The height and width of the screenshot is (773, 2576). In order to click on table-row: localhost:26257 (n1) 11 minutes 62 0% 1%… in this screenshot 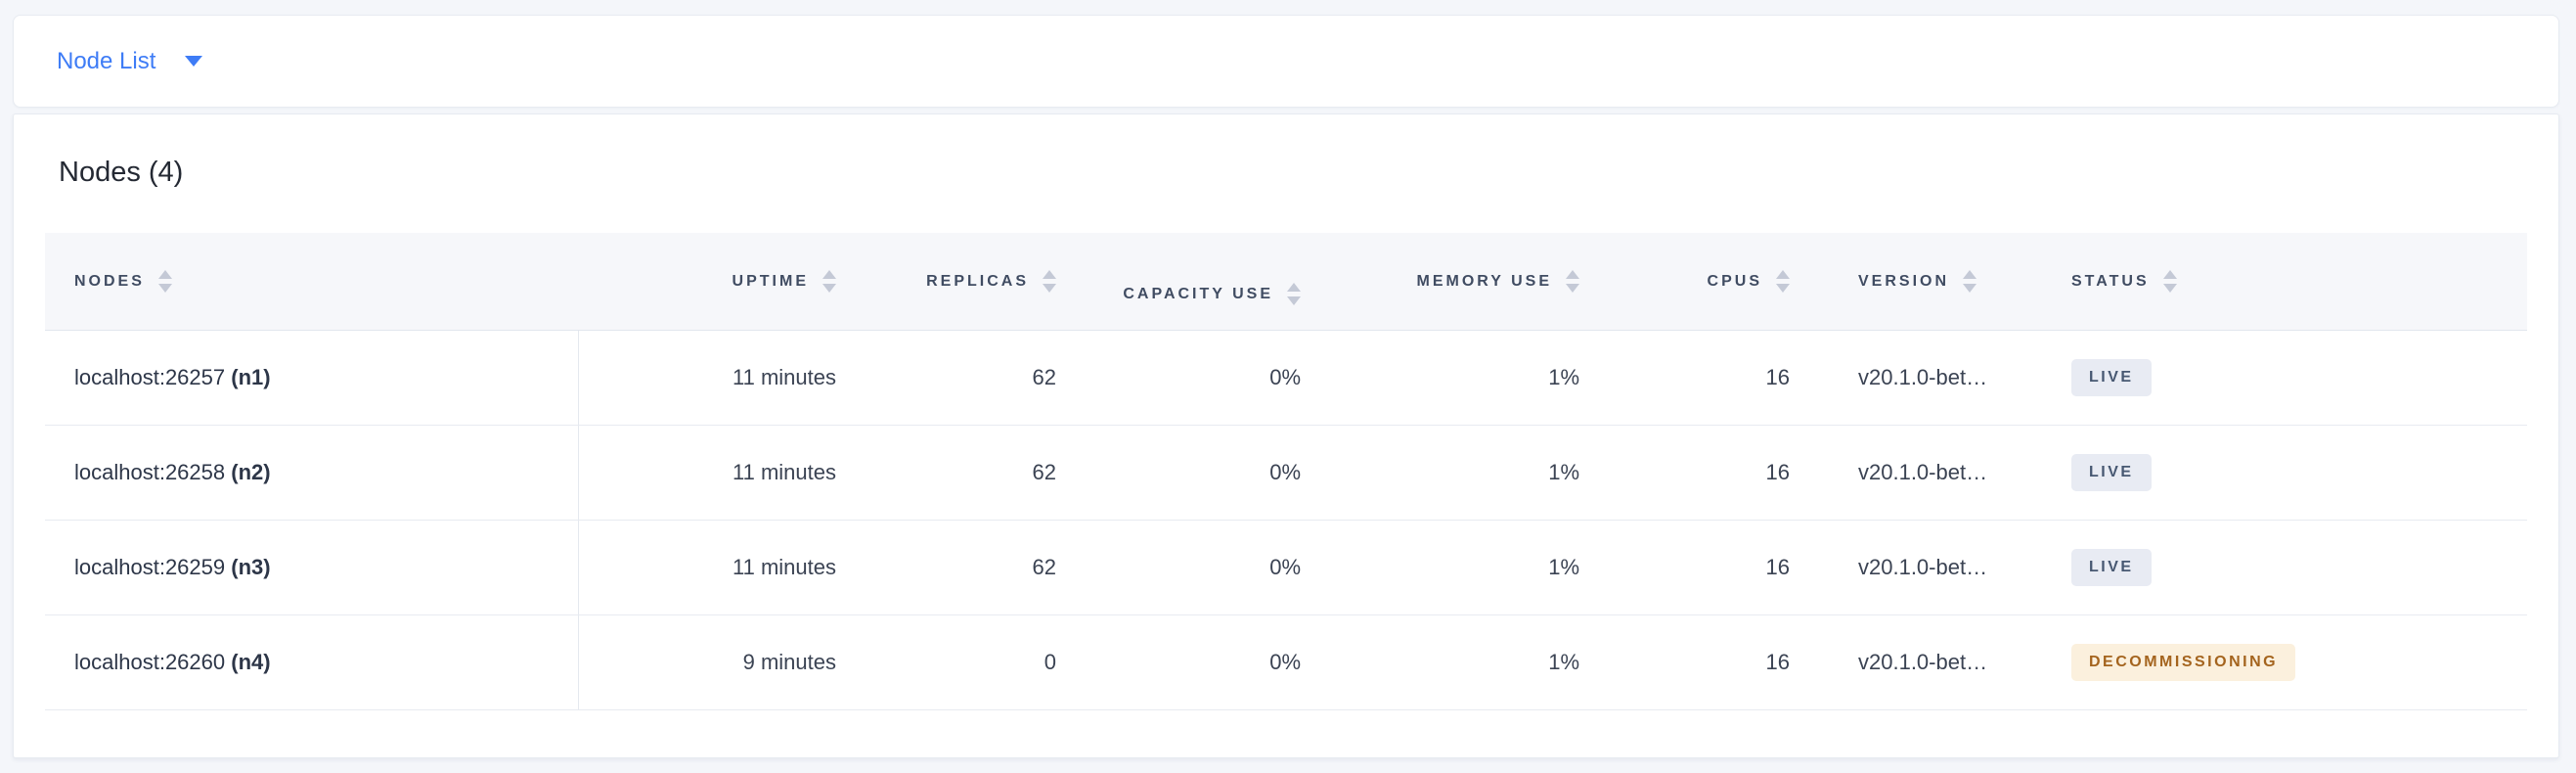, I will do `click(1286, 378)`.